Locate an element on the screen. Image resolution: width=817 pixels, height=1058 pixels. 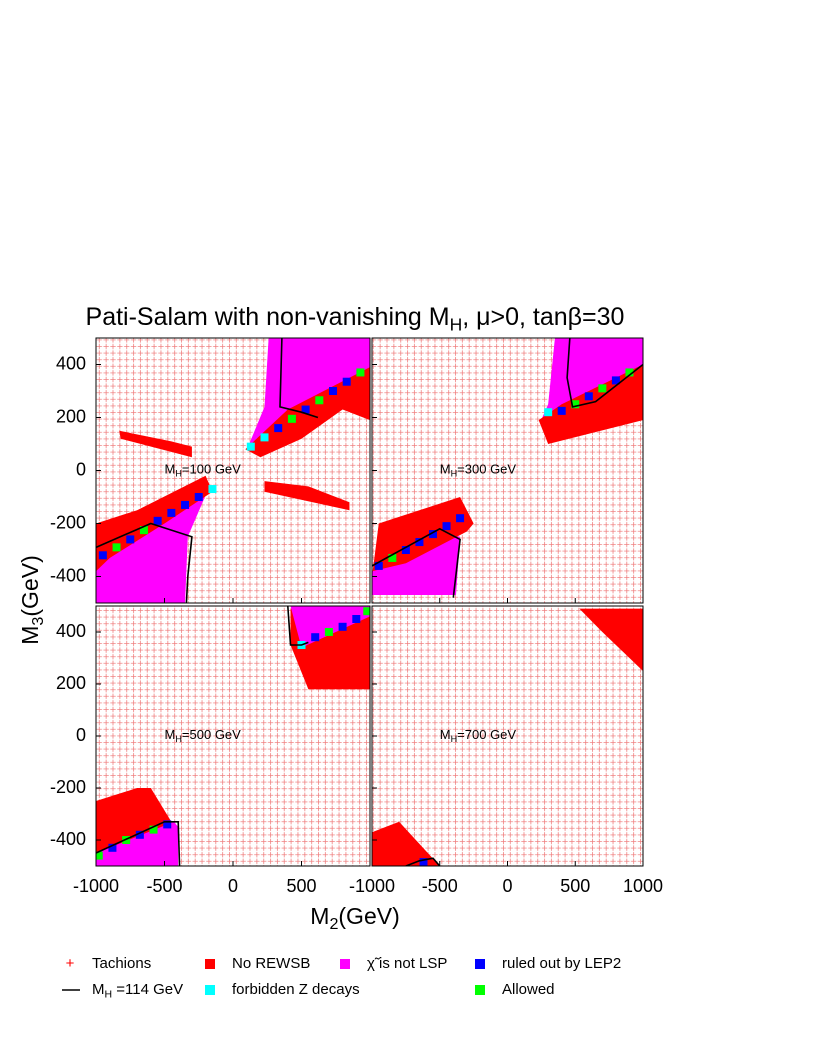
legend-label: χ̃ is not LSP is located at coordinates (407, 963).